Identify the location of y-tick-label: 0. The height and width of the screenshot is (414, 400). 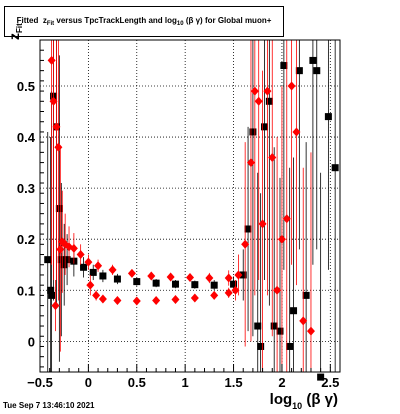
(31, 341).